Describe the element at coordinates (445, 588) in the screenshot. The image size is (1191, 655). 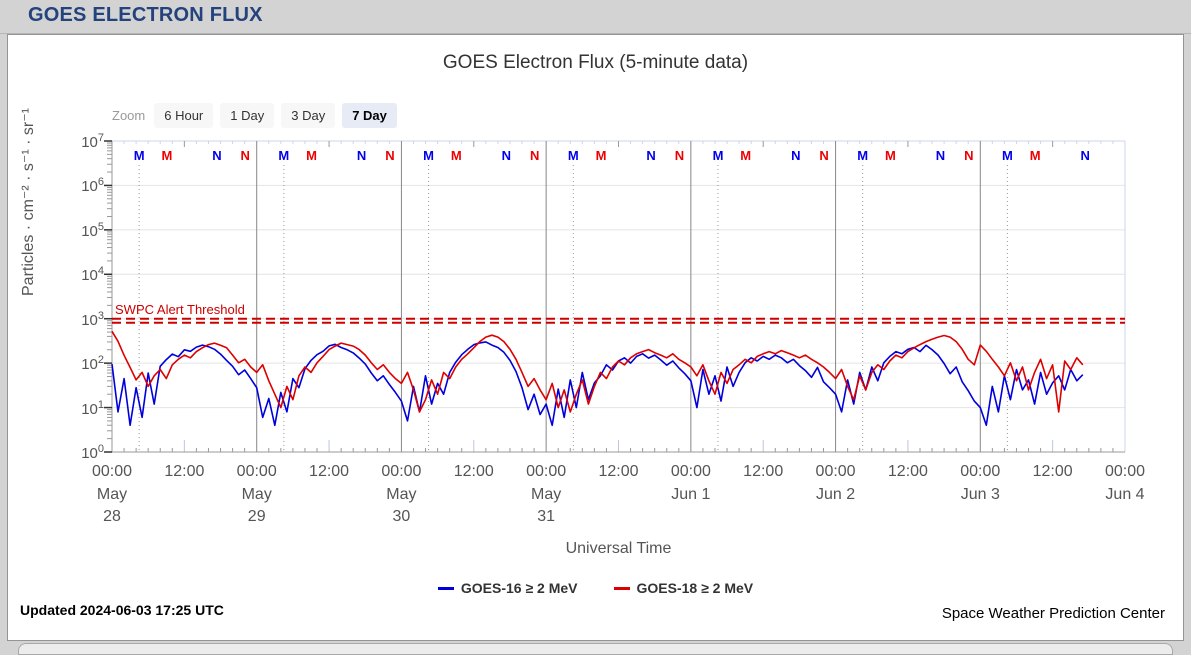
I see `goes16-line-swatch` at that location.